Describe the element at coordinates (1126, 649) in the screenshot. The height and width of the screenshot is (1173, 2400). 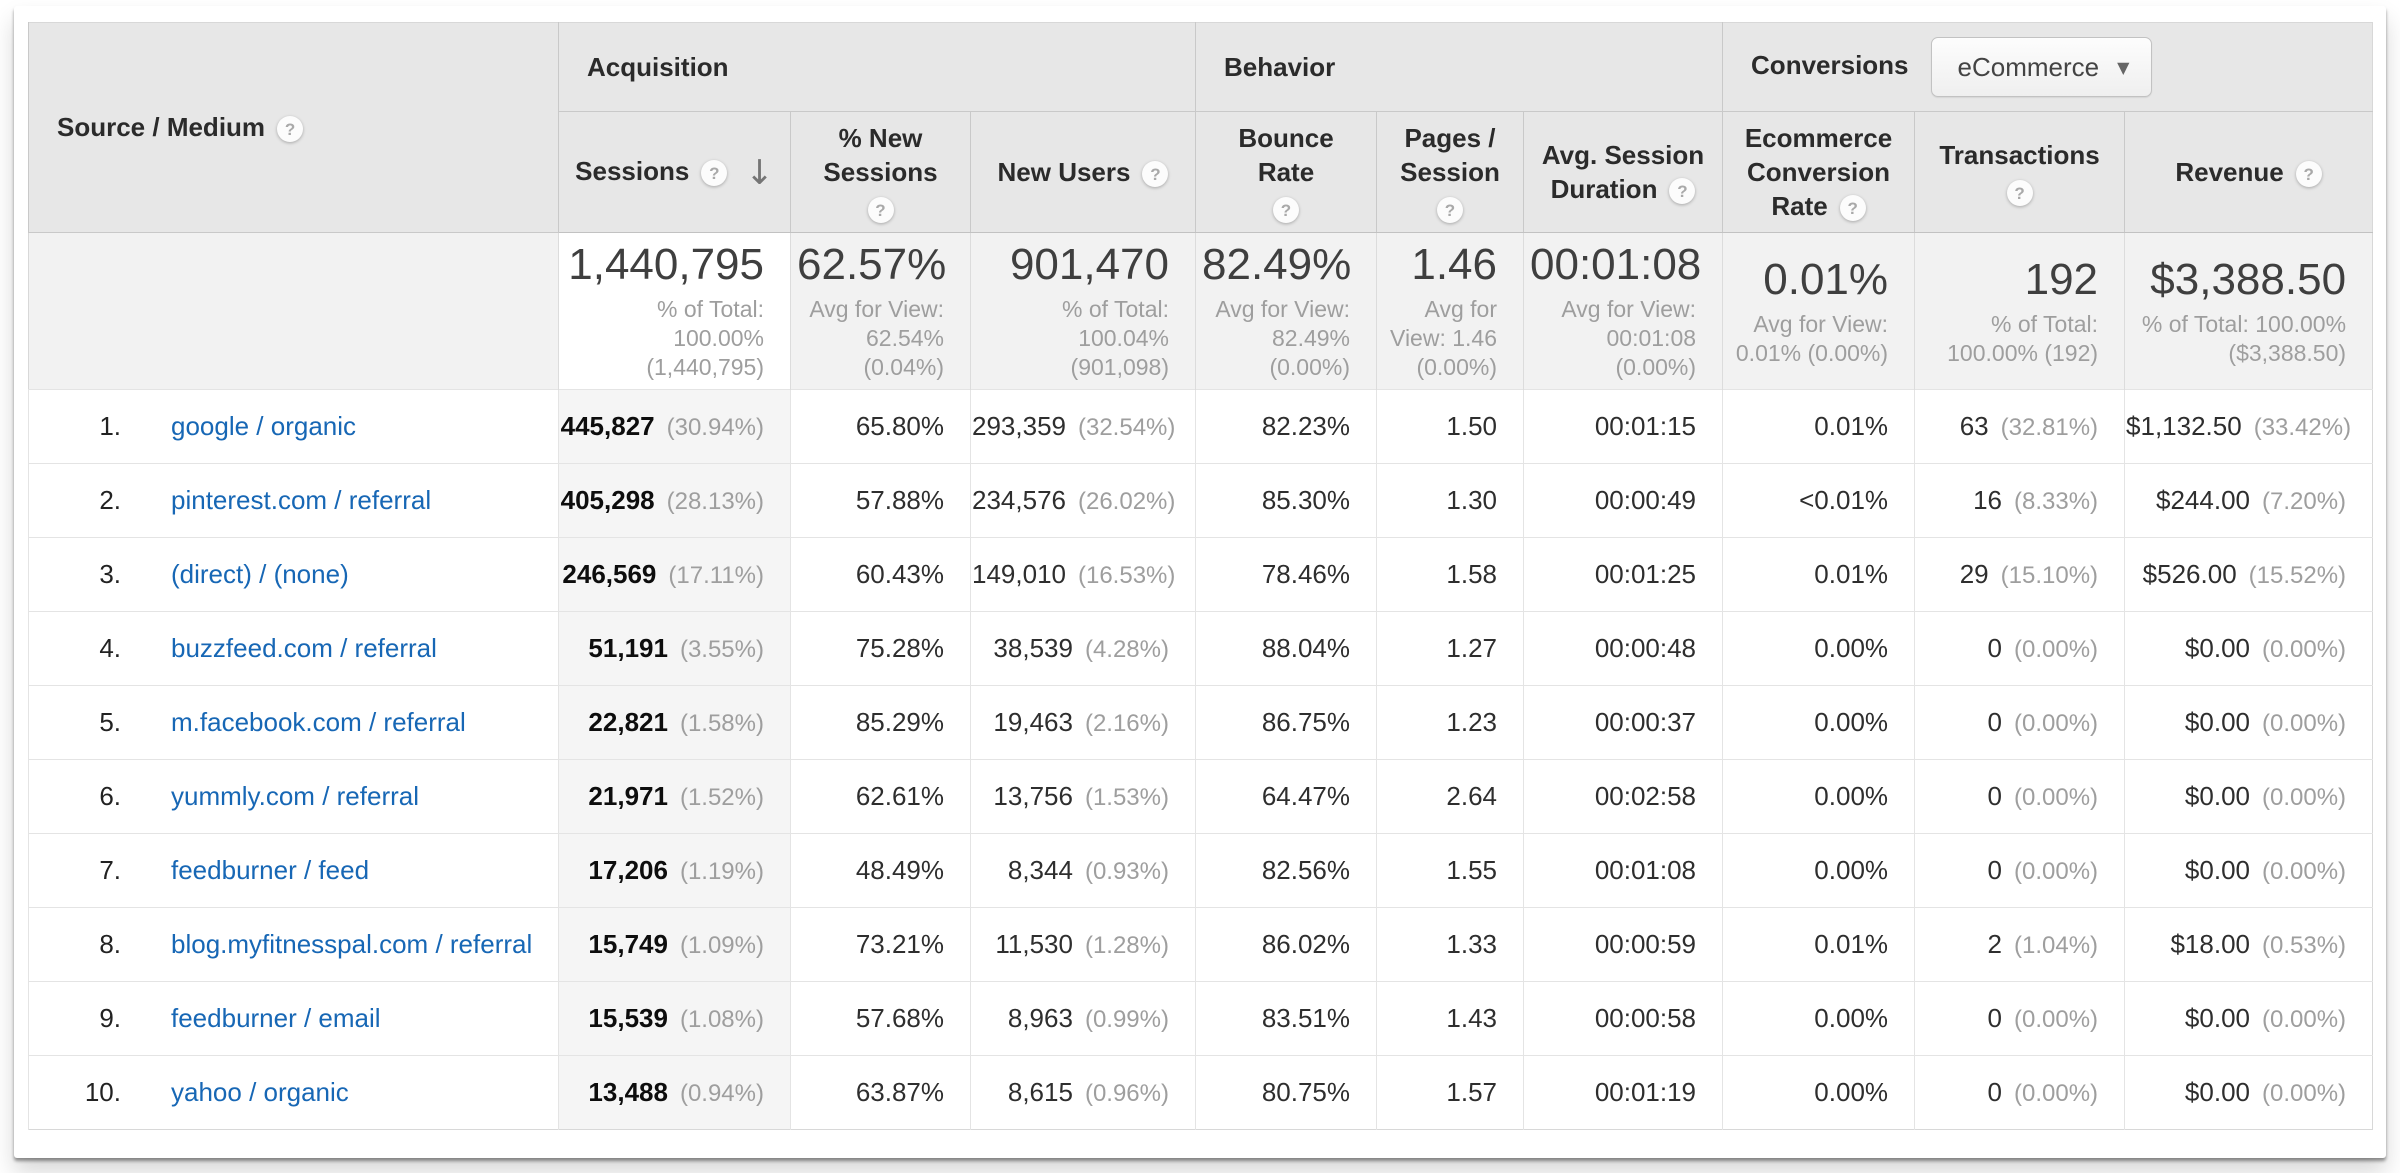
I see `cell-percent: (4.28%)` at that location.